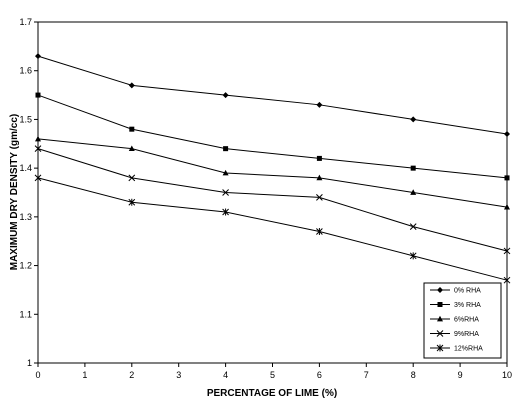 Image resolution: width=531 pixels, height=407 pixels. What do you see at coordinates (272, 375) in the screenshot?
I see `x-tick-label: 5` at bounding box center [272, 375].